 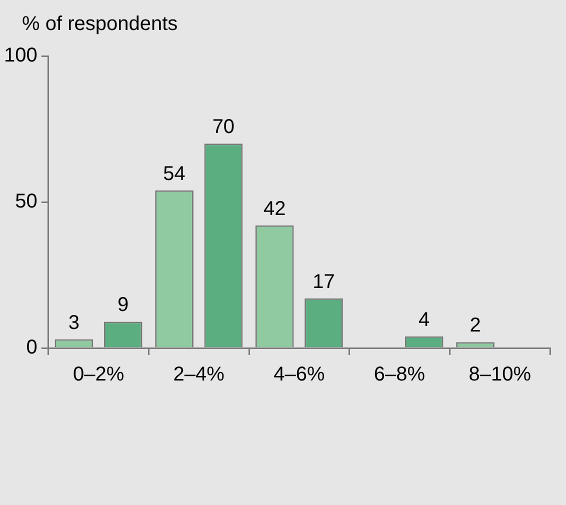 I want to click on x-tick-label: 0–2%, so click(x=98, y=375).